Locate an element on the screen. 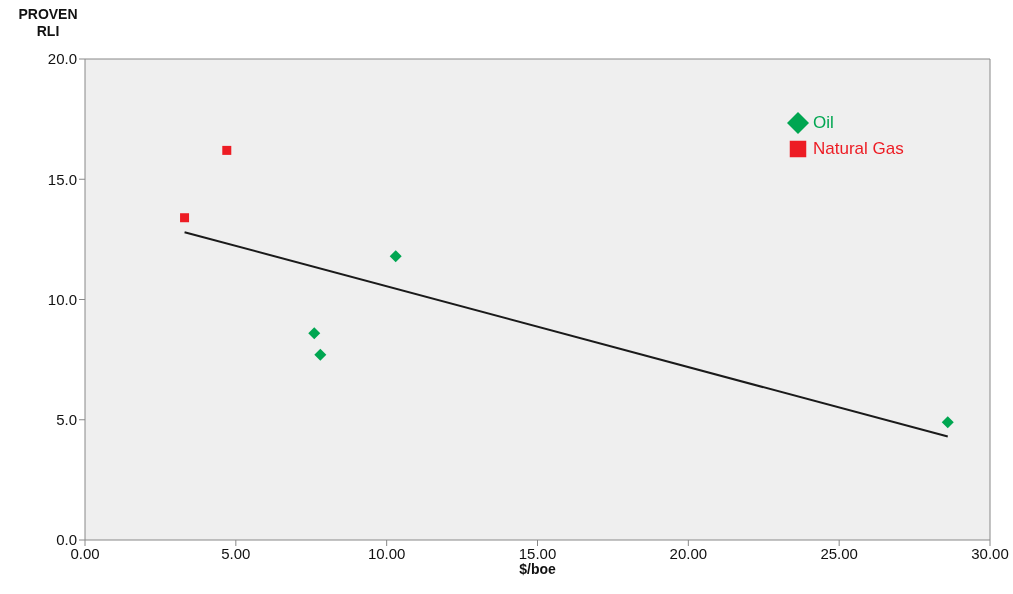  y-tick-label: 20.0 is located at coordinates (62, 59).